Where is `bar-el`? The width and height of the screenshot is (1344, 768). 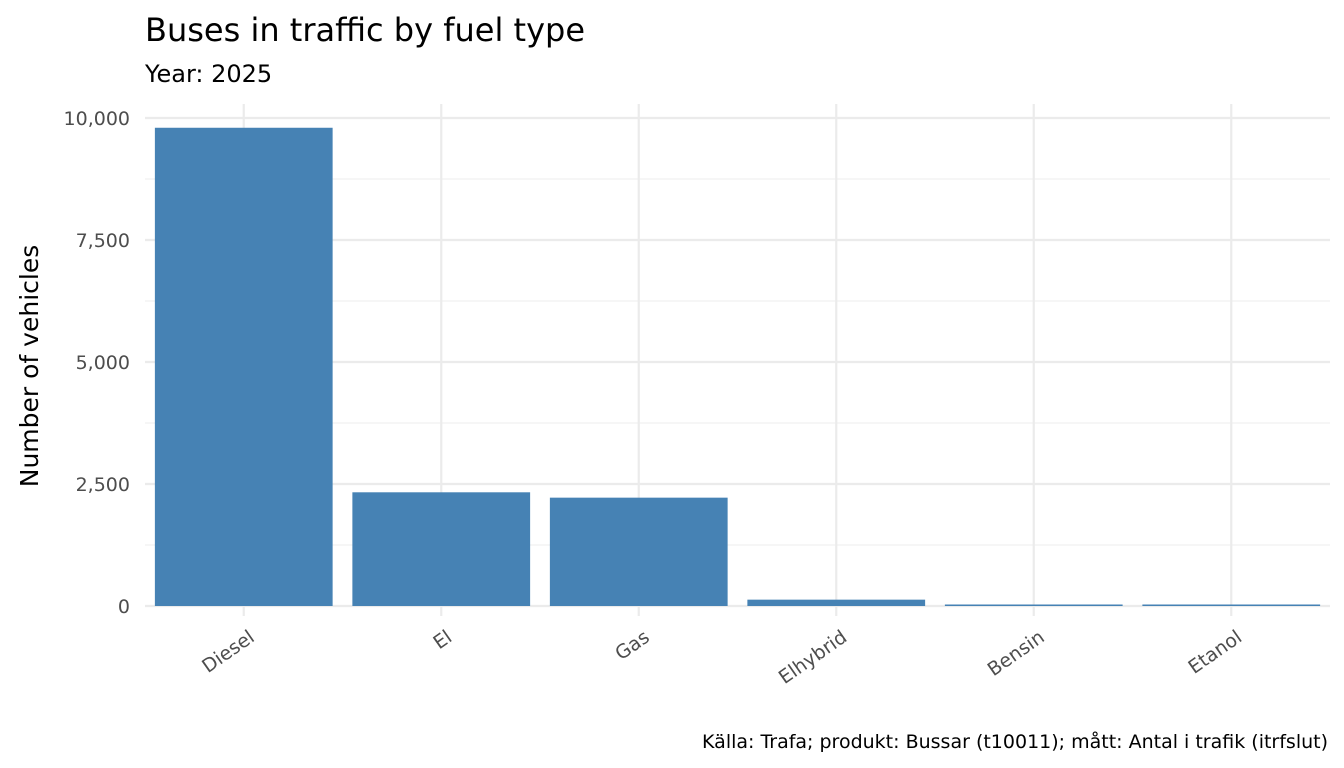
bar-el is located at coordinates (441, 549).